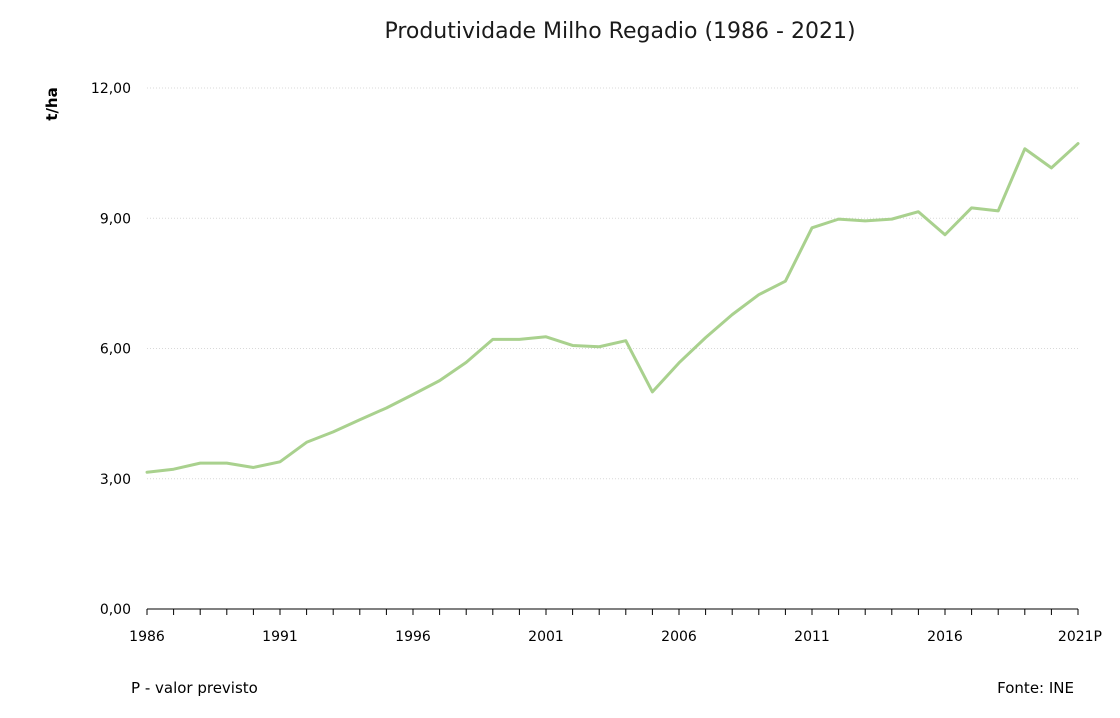 The image size is (1120, 718). What do you see at coordinates (945, 637) in the screenshot?
I see `x-tick-label: 2016` at bounding box center [945, 637].